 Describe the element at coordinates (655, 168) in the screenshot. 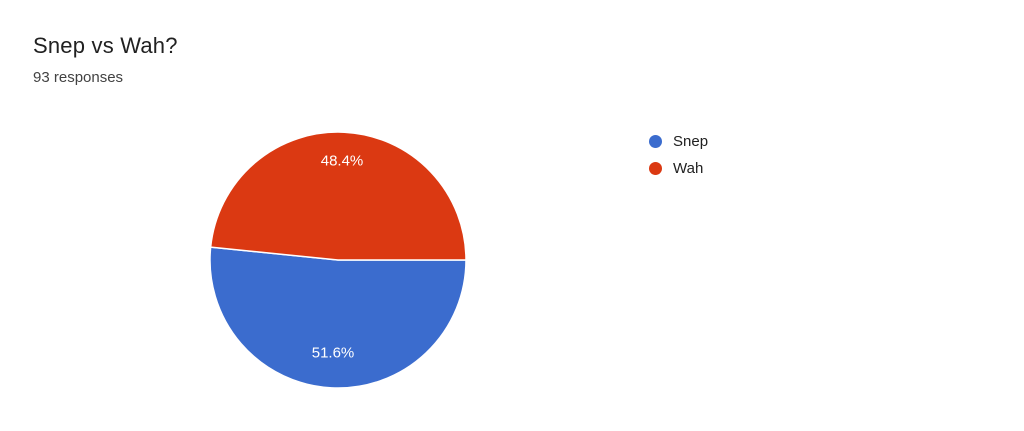

I see `legend-color-dot-wah` at that location.